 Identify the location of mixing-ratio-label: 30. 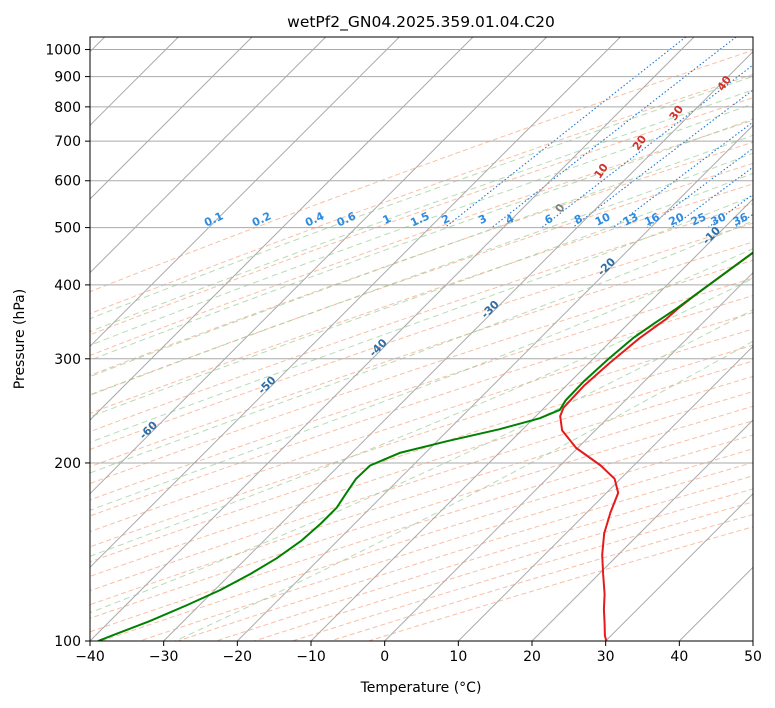
(719, 219).